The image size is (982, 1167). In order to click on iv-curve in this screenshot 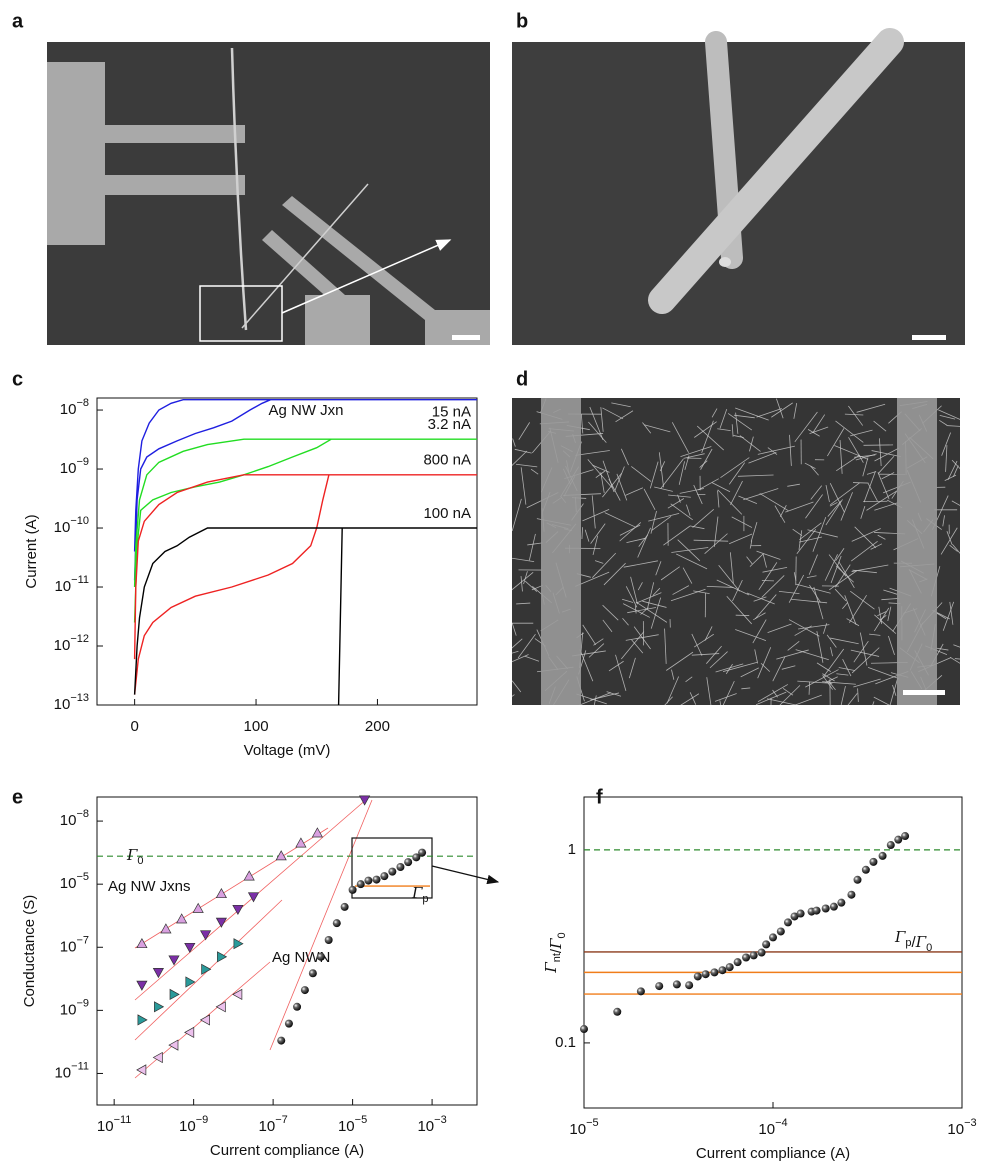, I will do `click(305, 584)`.